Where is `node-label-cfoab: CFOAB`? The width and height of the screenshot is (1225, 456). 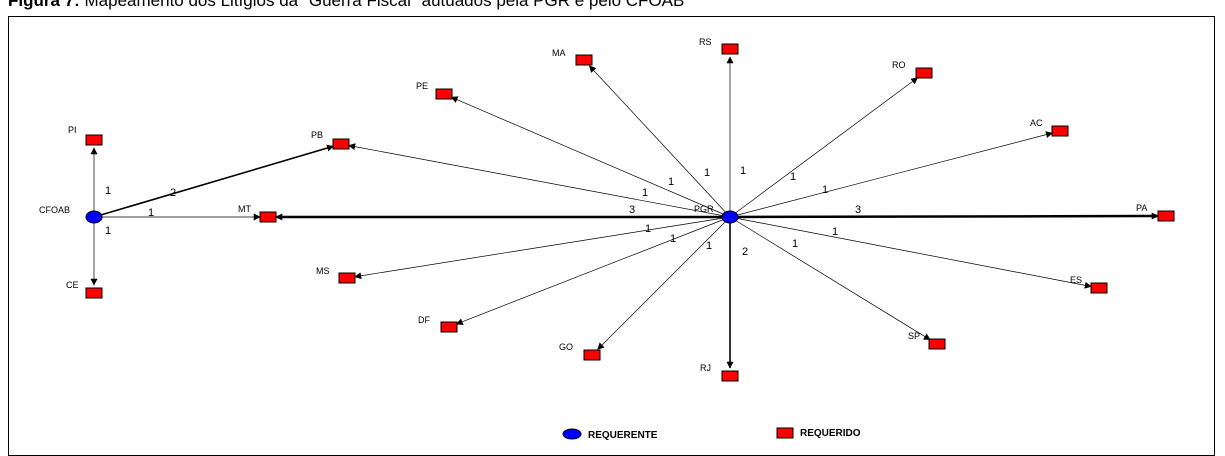
node-label-cfoab: CFOAB is located at coordinates (54, 210).